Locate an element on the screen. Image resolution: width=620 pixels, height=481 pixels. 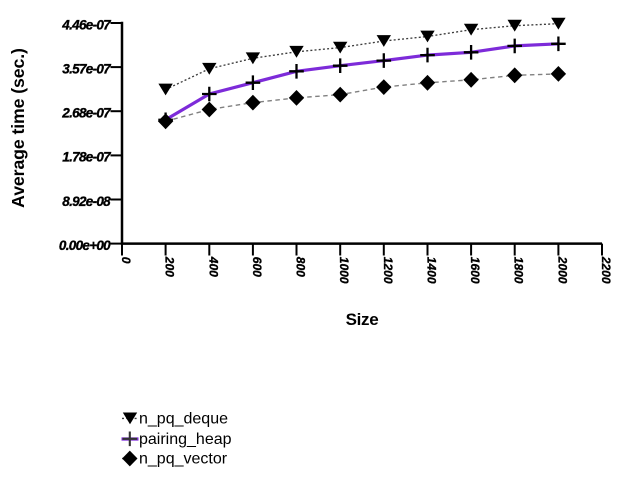
svg-text: 1400 is located at coordinates (432, 270).